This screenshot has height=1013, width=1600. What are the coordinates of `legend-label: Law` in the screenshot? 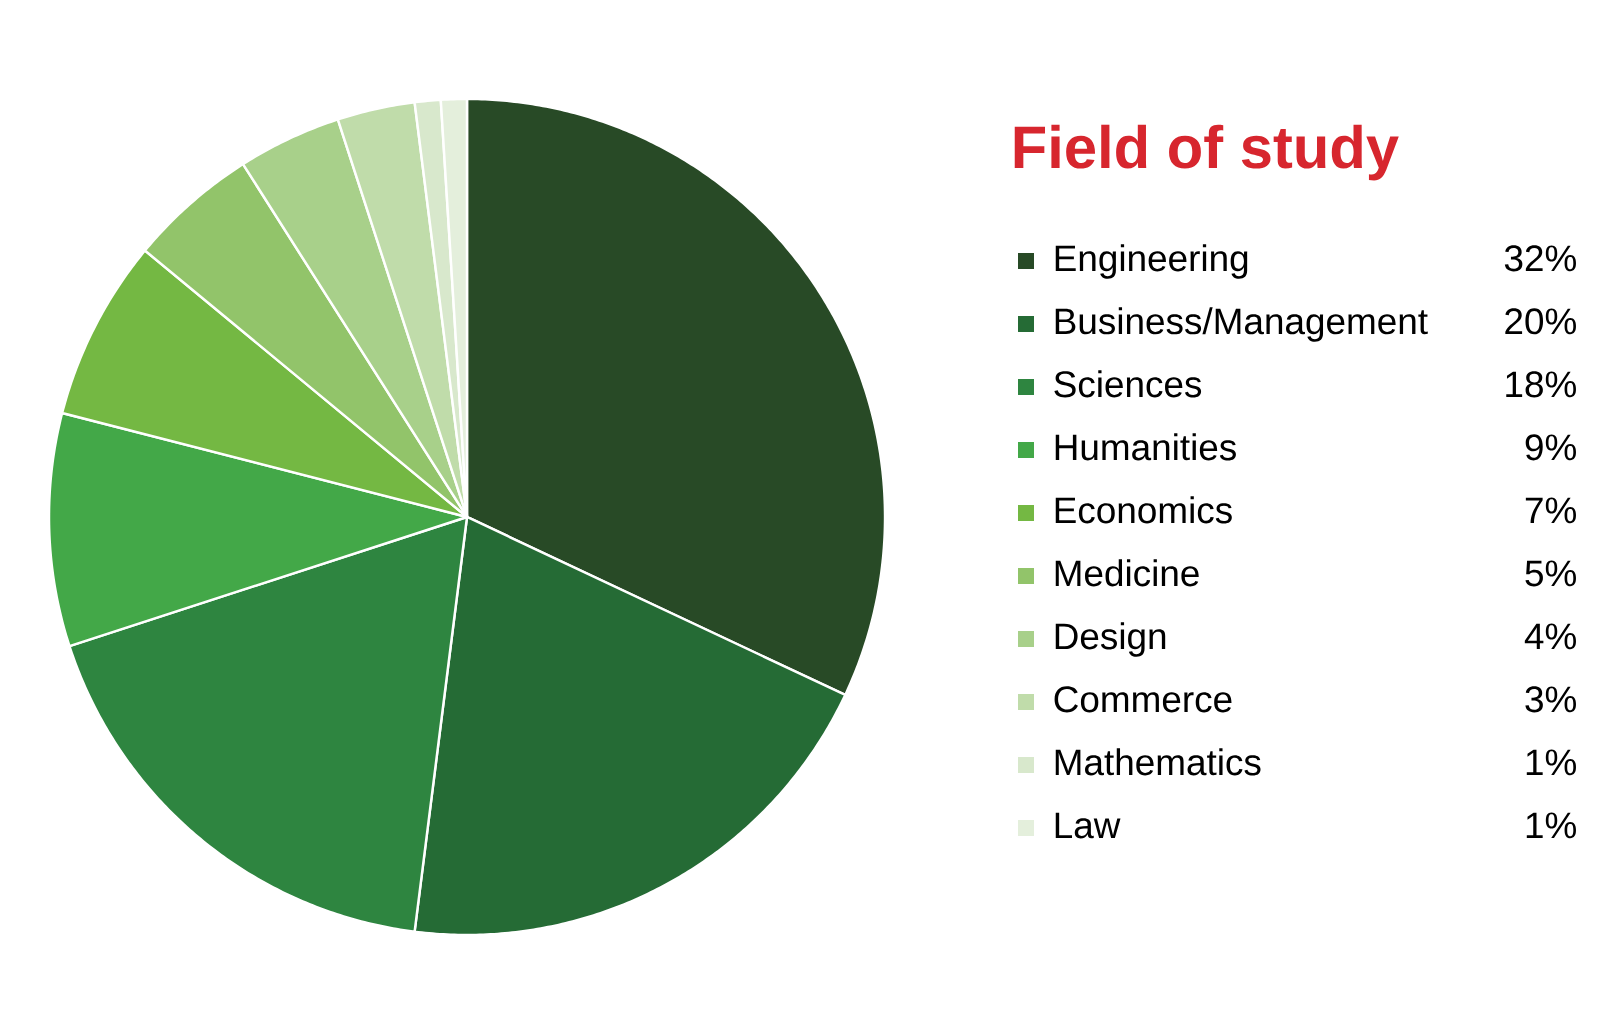 It's located at (1088, 825).